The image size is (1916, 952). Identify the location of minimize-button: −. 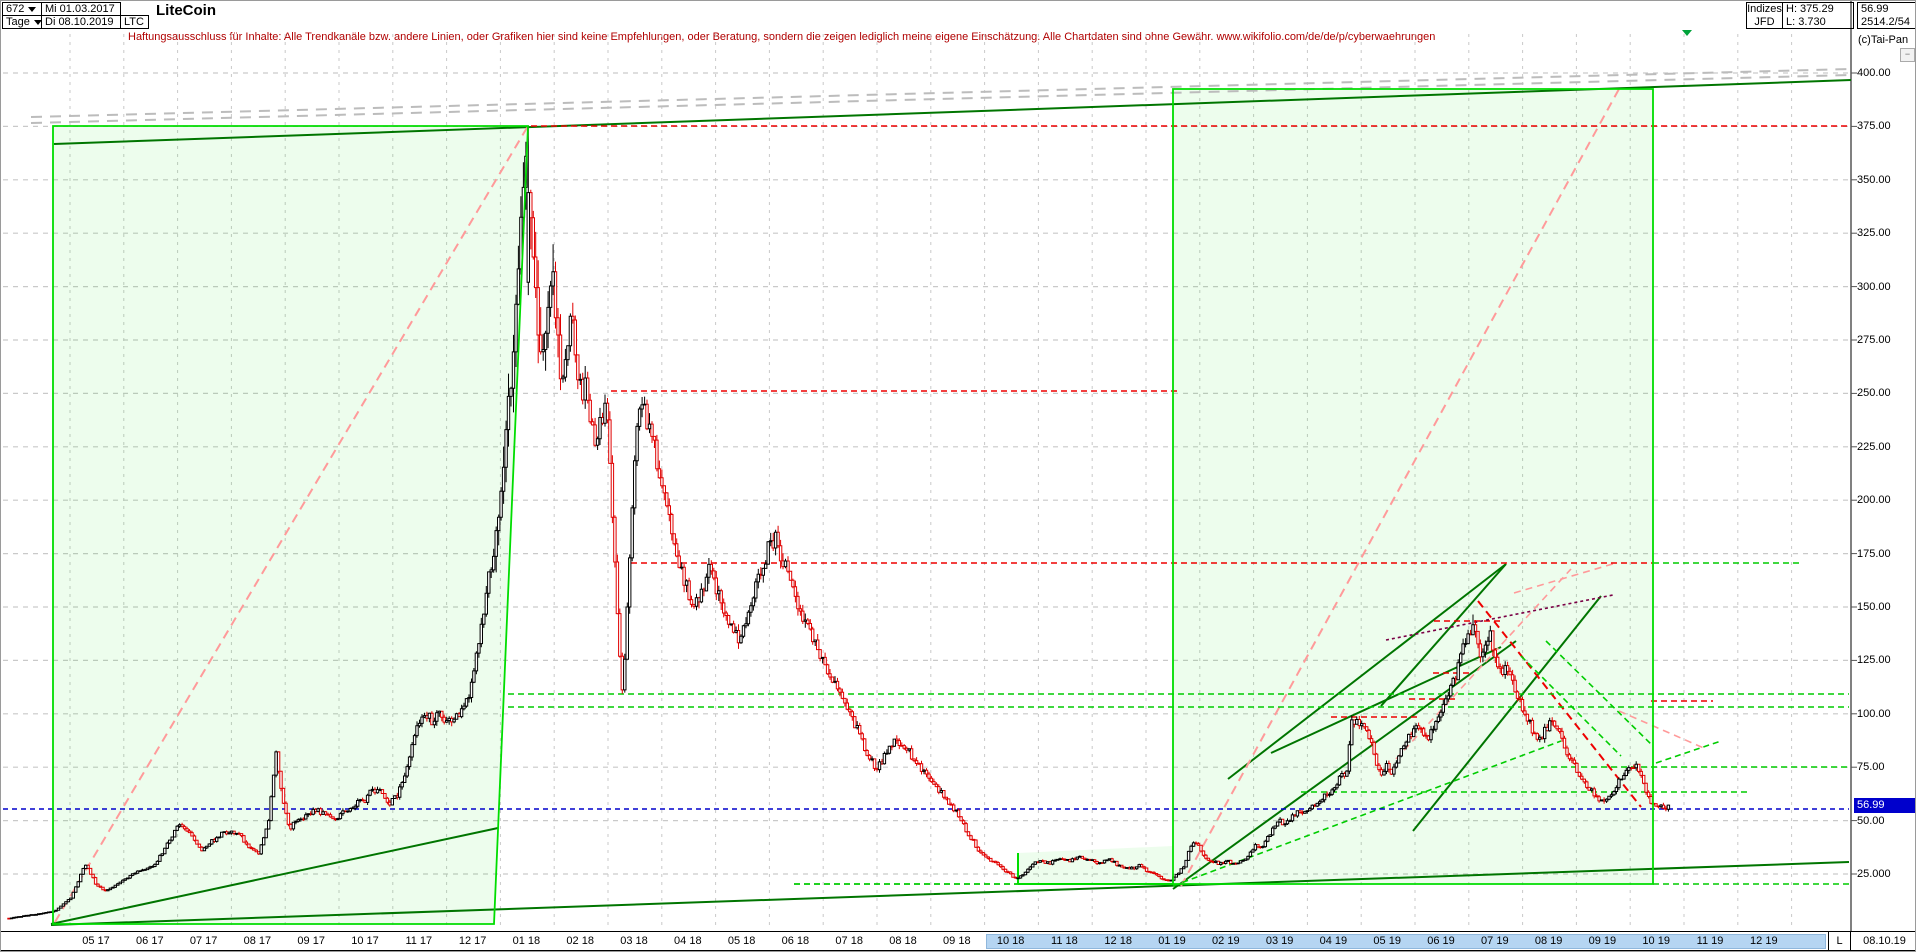
(1907, 55).